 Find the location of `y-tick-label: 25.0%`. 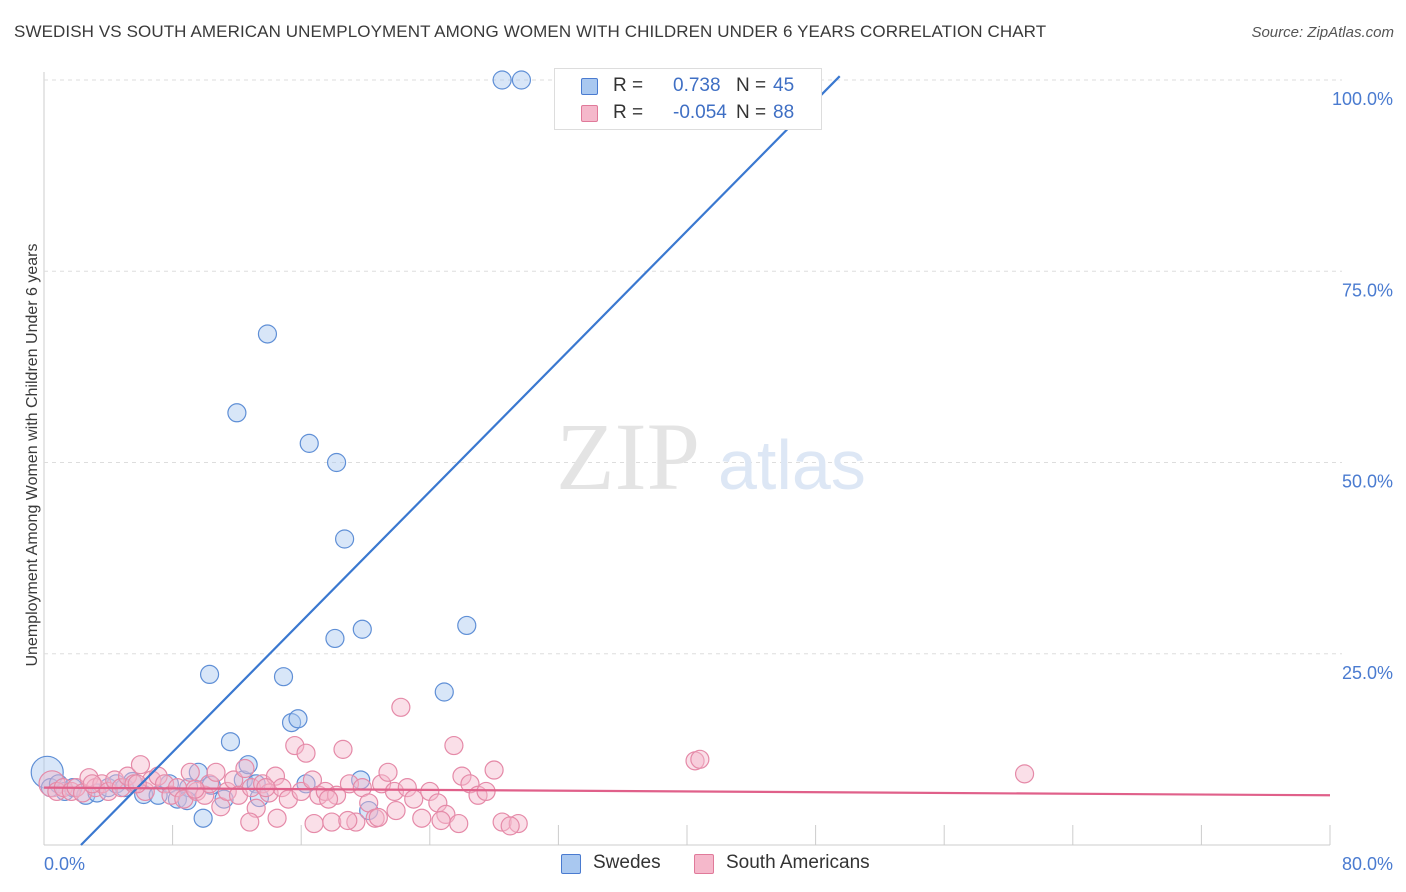

y-tick-label: 25.0% is located at coordinates (1367, 673).